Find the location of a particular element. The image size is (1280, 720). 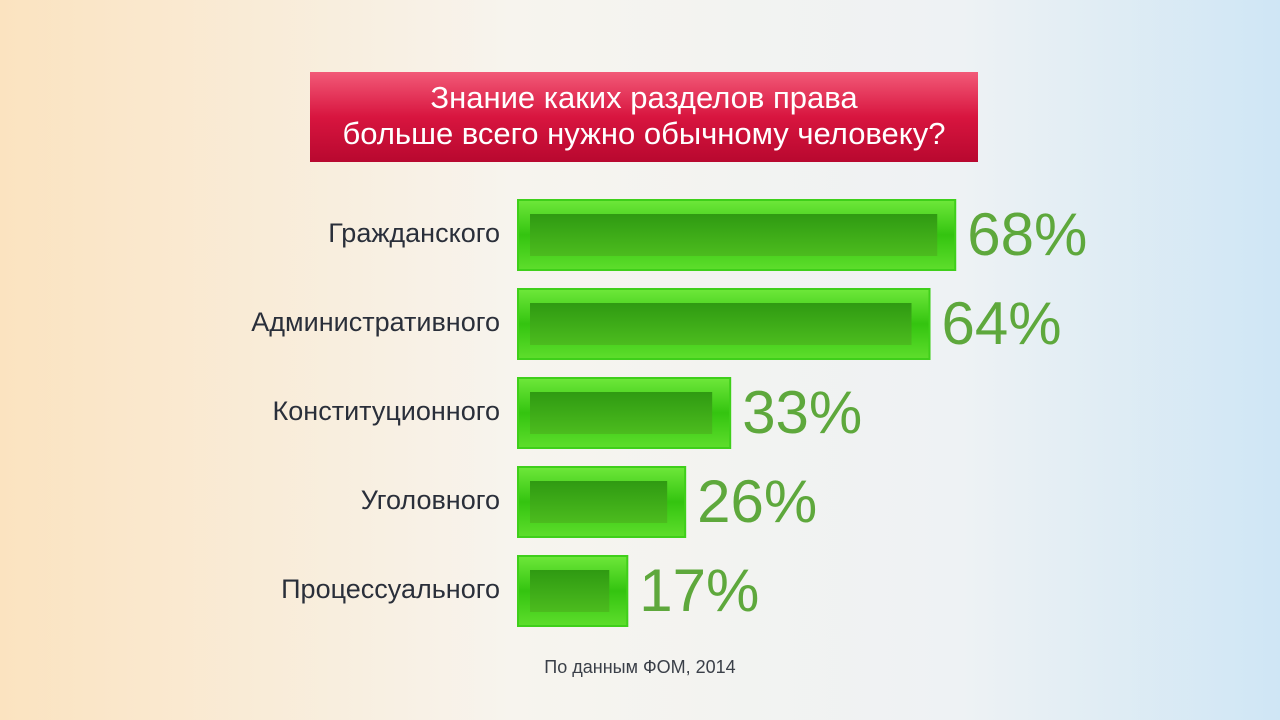

value-label: 17% is located at coordinates (699, 590).